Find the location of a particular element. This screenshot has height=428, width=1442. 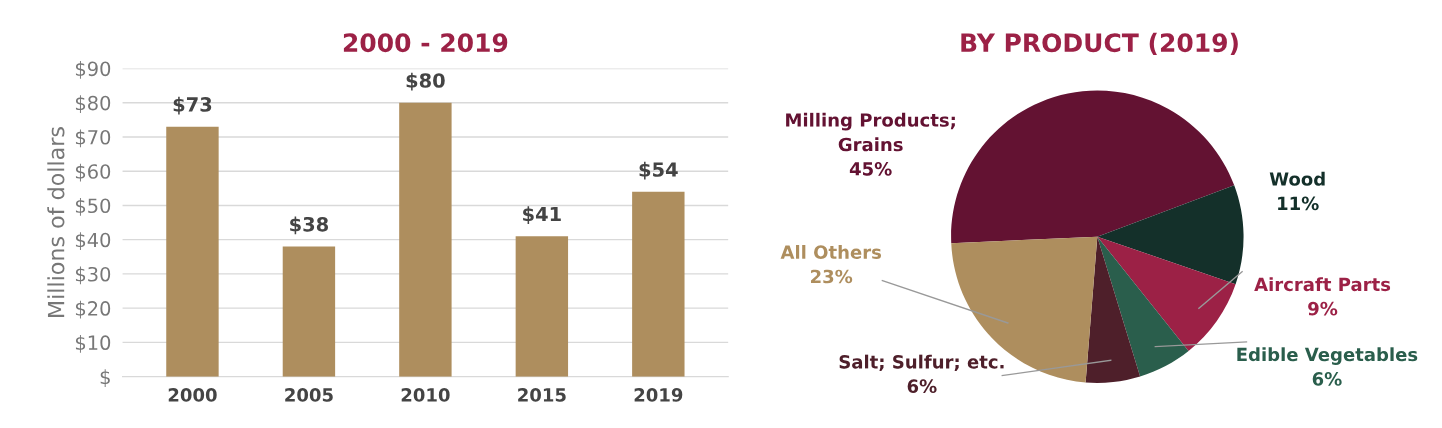

slice-label: Aircraft Parts is located at coordinates (1322, 284).